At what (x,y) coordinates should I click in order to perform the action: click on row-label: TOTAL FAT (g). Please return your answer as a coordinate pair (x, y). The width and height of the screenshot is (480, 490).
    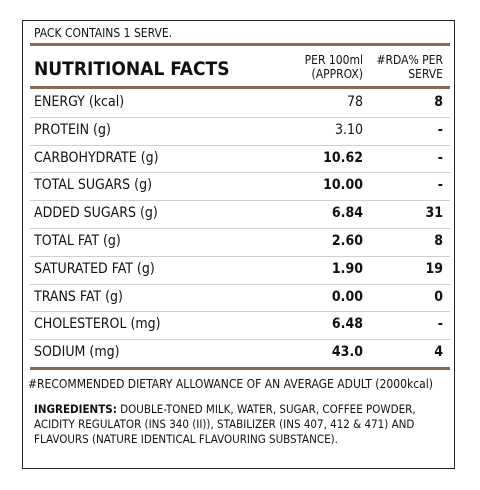
    Looking at the image, I should click on (77, 241).